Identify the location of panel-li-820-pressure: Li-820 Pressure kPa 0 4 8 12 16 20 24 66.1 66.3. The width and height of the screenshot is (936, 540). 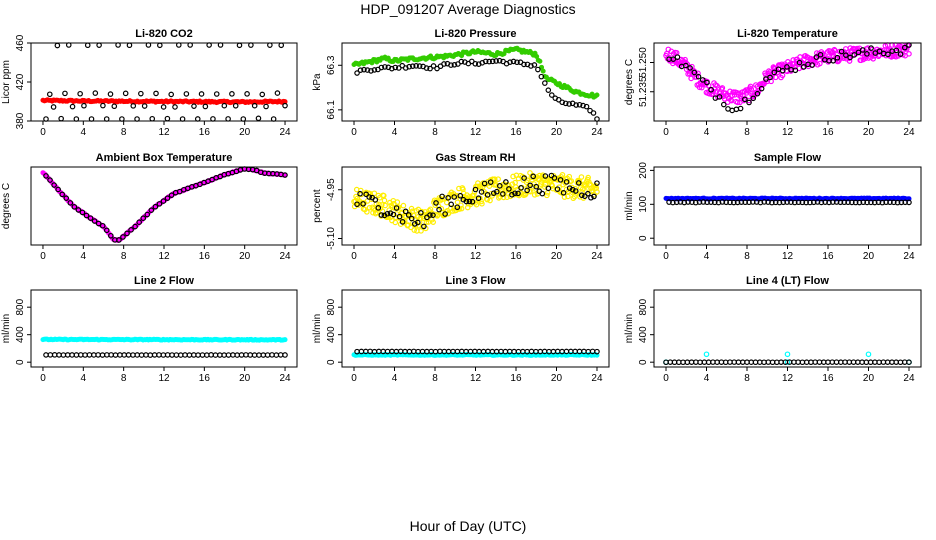
(461, 83).